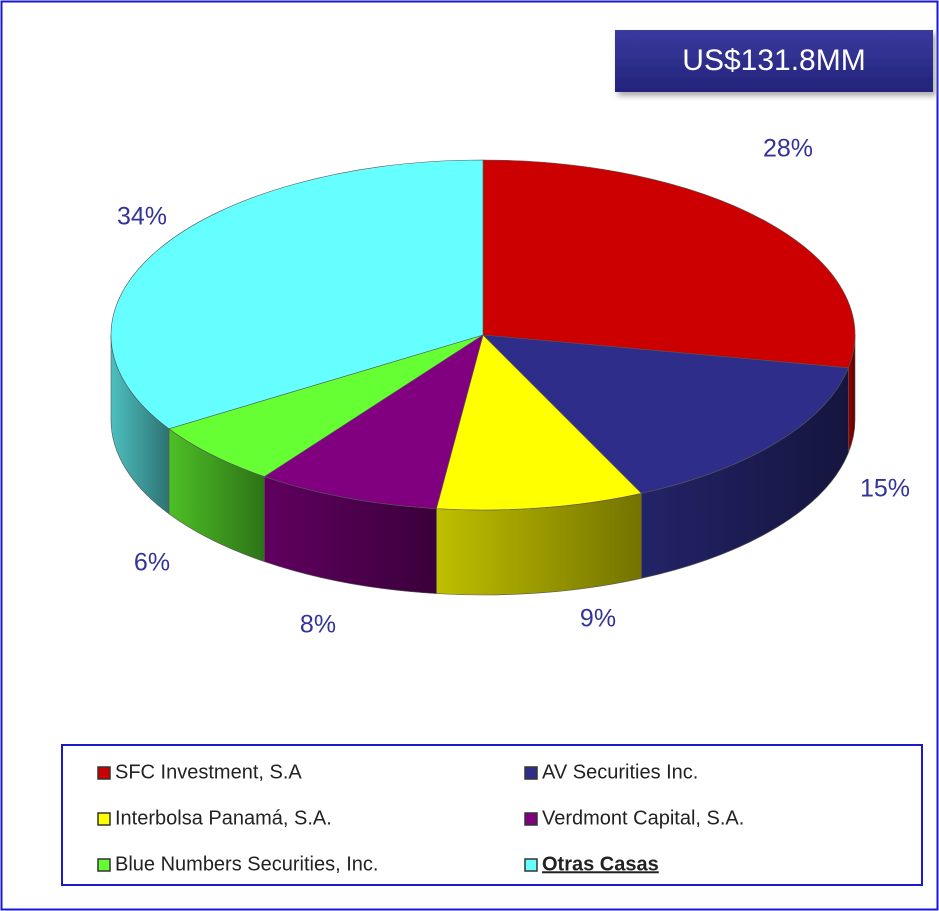  Describe the element at coordinates (788, 149) in the screenshot. I see `data-label: 28%` at that location.